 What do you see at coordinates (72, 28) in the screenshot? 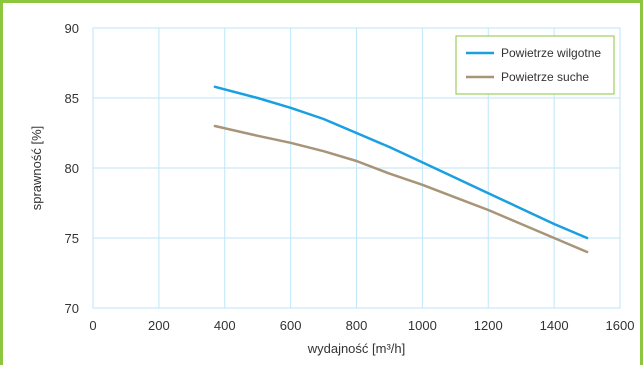
I see `y-tick-label: 90` at bounding box center [72, 28].